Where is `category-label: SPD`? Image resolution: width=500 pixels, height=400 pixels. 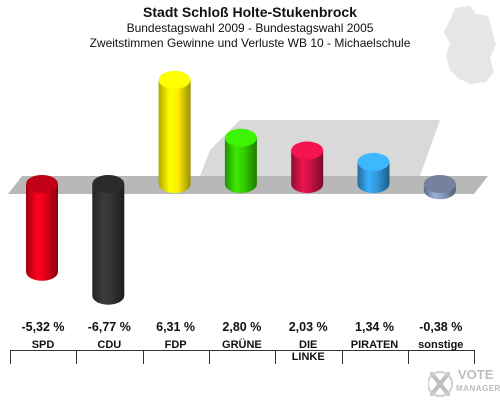 category-label: SPD is located at coordinates (43, 345).